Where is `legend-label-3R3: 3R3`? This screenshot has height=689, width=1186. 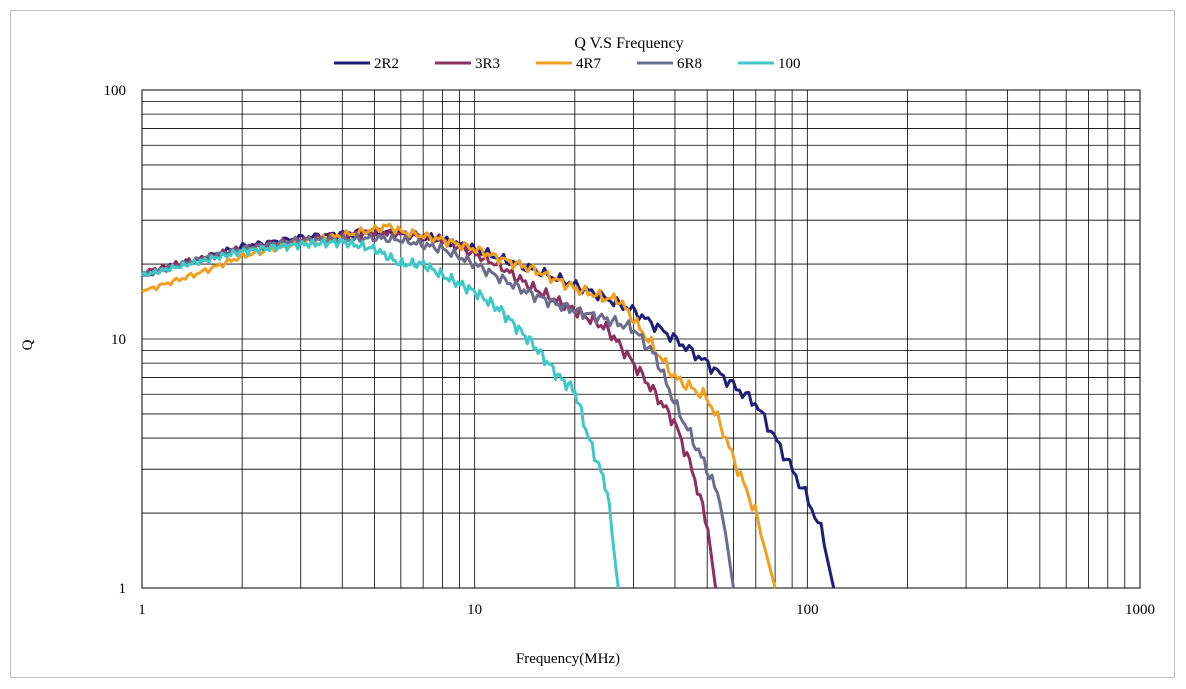
legend-label-3R3: 3R3 is located at coordinates (487, 64).